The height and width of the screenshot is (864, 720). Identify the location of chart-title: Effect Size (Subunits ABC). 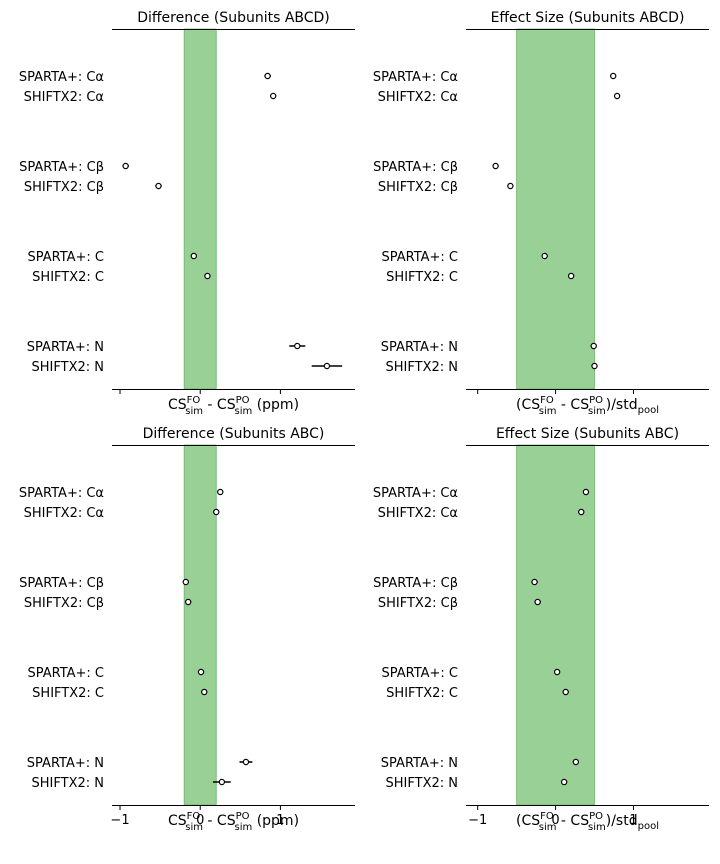
(587, 434).